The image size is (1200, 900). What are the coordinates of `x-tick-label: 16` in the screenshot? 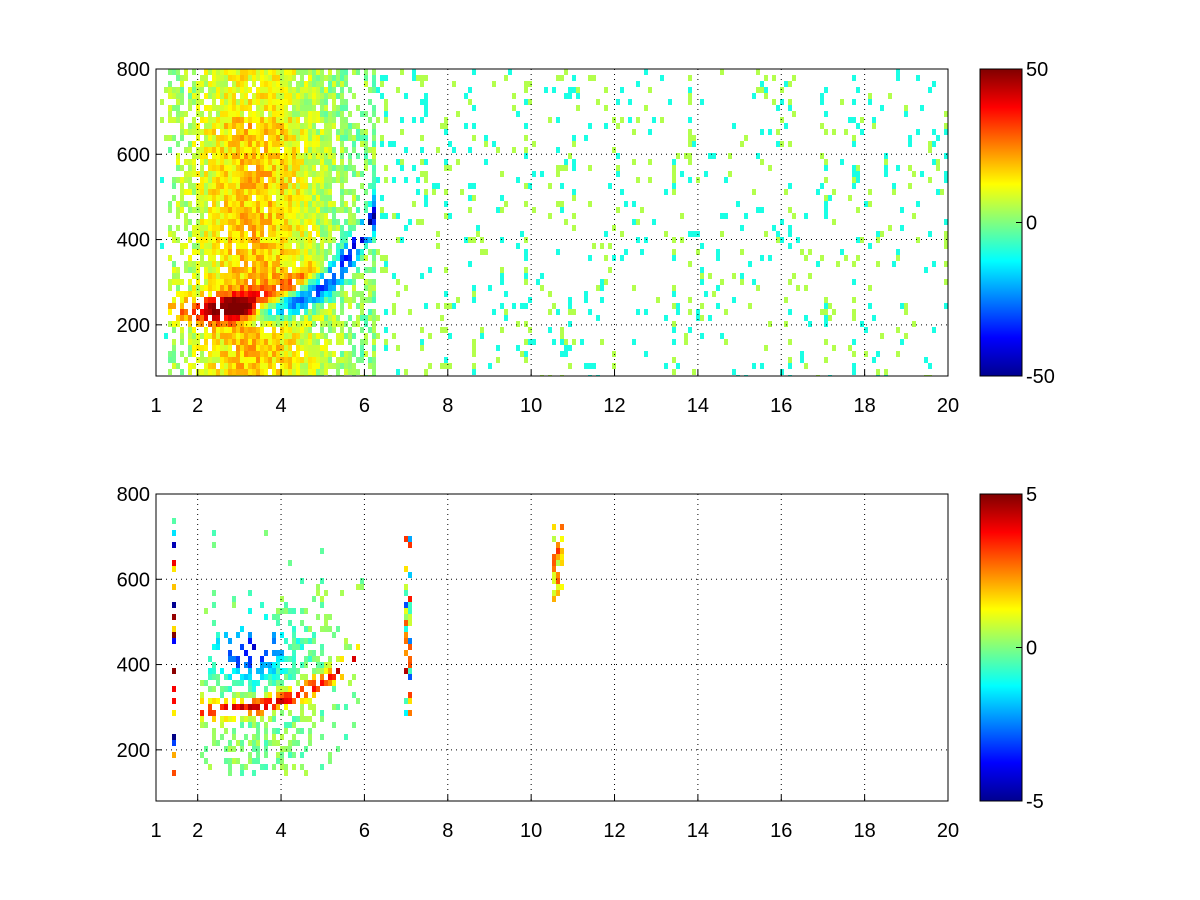 It's located at (781, 406).